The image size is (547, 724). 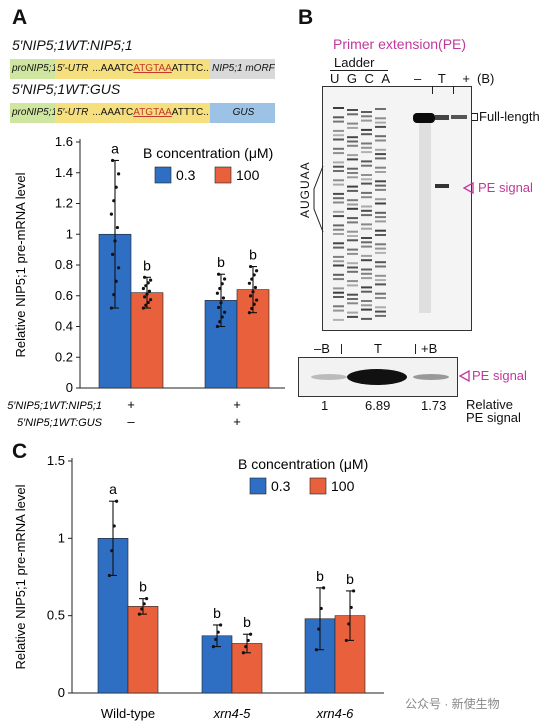 I want to click on construct2-seq-motif: ATGTAA, so click(x=152, y=112).